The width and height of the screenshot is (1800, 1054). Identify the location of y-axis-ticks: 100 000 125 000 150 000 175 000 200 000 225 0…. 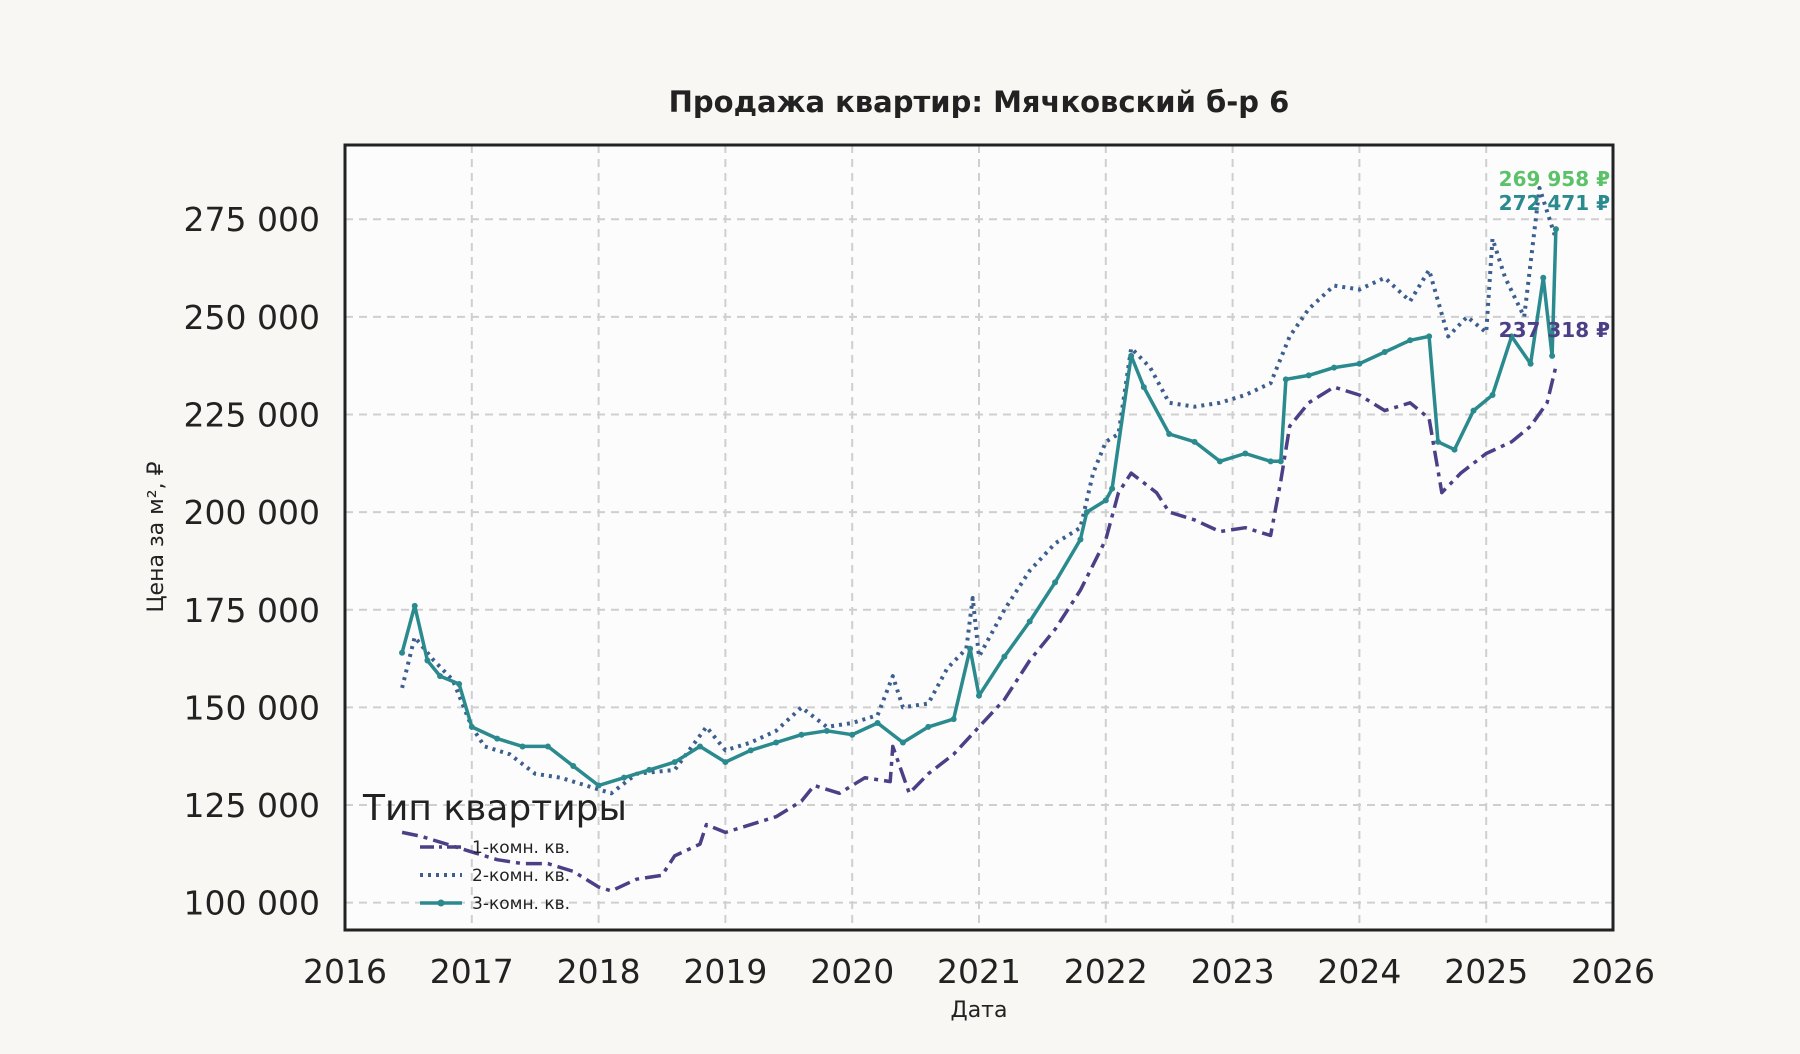
(252, 561).